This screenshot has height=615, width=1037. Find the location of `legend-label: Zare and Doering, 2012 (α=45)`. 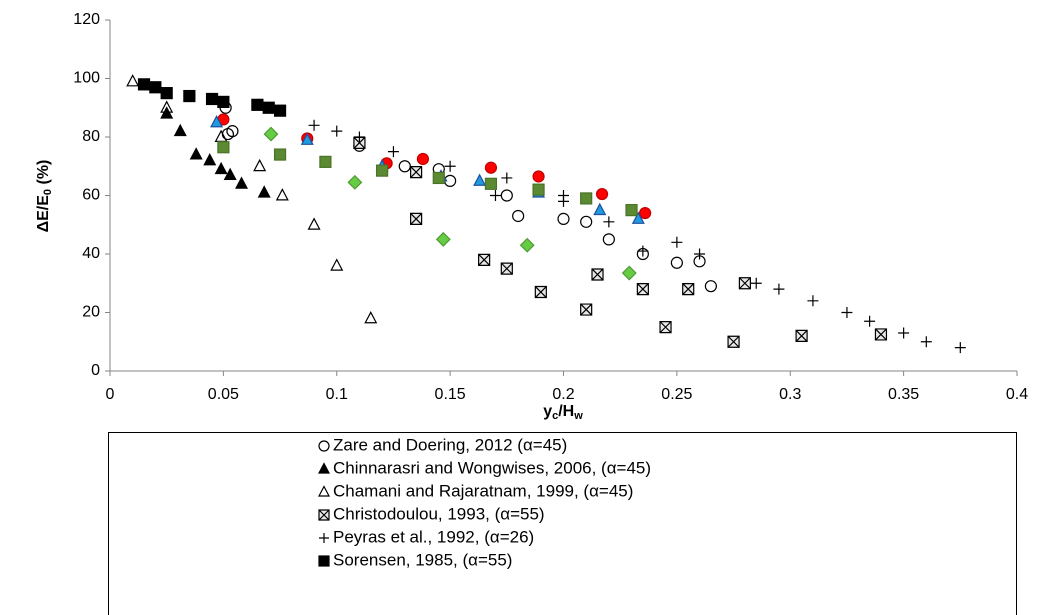

legend-label: Zare and Doering, 2012 (α=45) is located at coordinates (450, 444).